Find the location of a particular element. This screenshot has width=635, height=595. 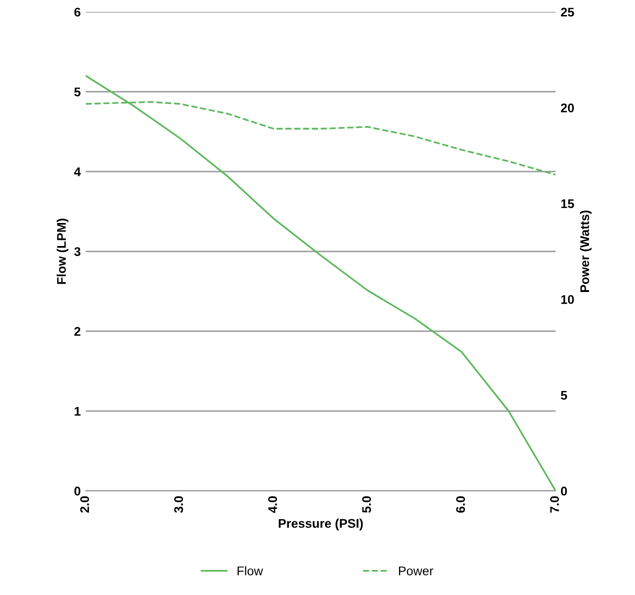

x-tick-label: 5.0 is located at coordinates (367, 504).